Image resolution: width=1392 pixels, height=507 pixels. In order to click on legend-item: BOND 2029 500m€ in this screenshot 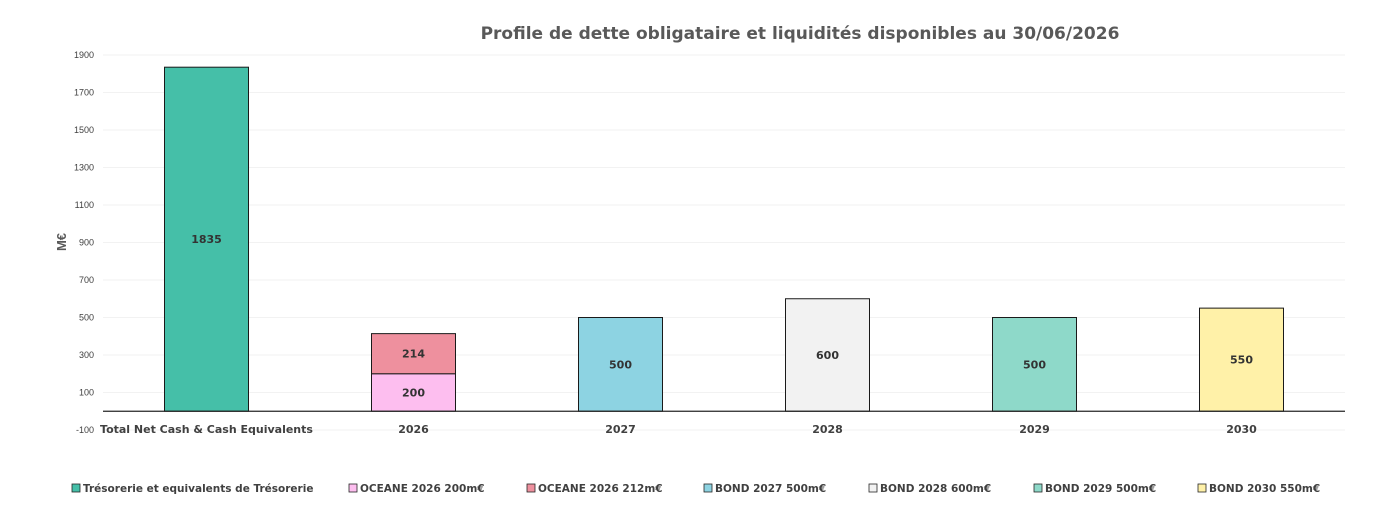, I will do `click(1094, 489)`.